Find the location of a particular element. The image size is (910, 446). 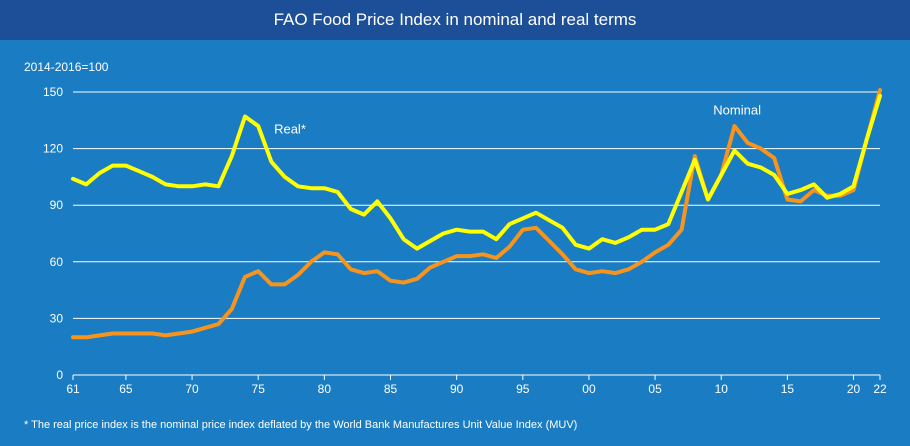

x-tick-label: 95 is located at coordinates (523, 389).